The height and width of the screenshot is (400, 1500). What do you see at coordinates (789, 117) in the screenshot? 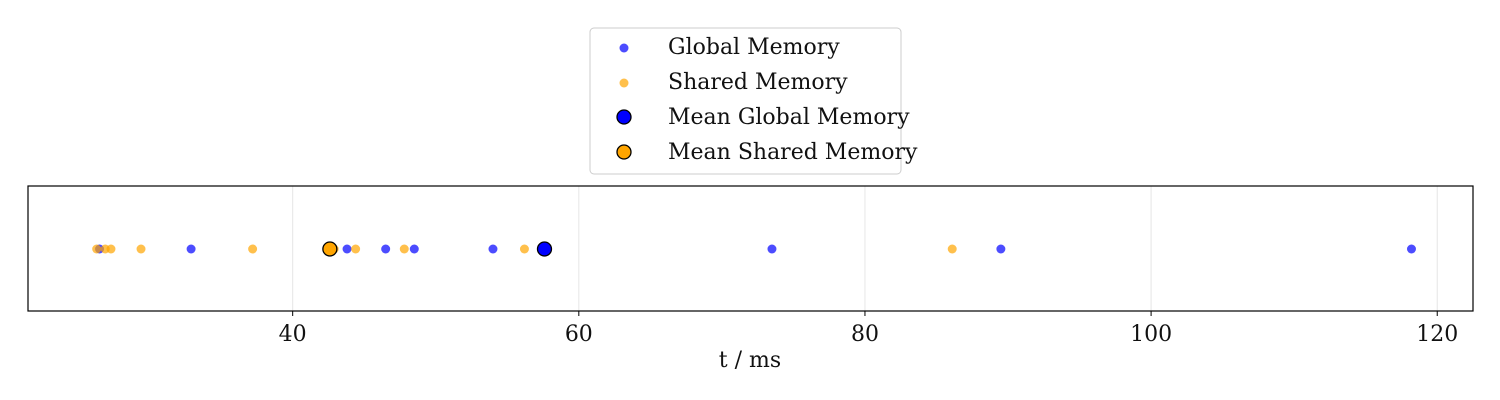
I see `legend-label-mean-global-memory: Mean Global Memory` at bounding box center [789, 117].